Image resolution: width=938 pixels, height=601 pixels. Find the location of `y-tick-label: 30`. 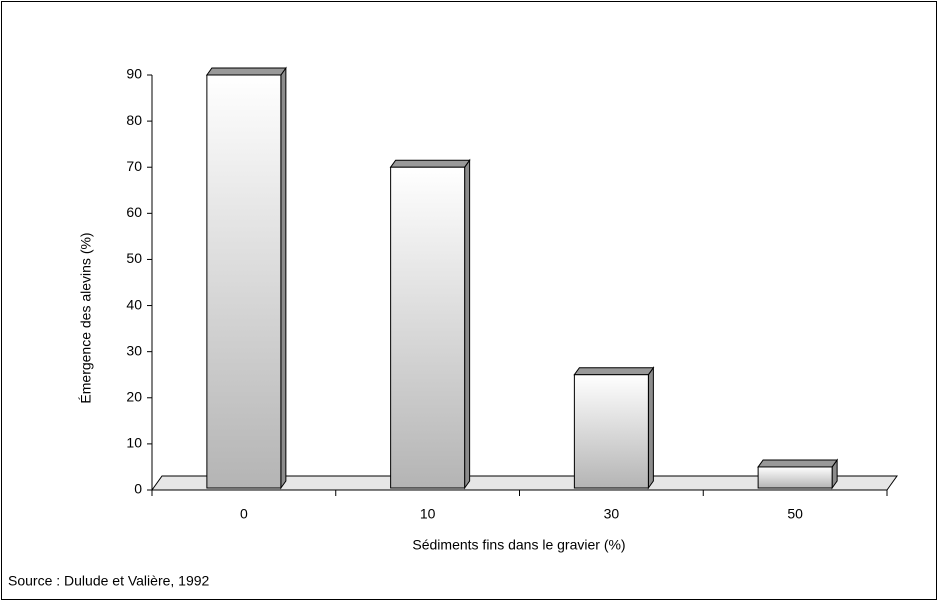

y-tick-label: 30 is located at coordinates (134, 350).